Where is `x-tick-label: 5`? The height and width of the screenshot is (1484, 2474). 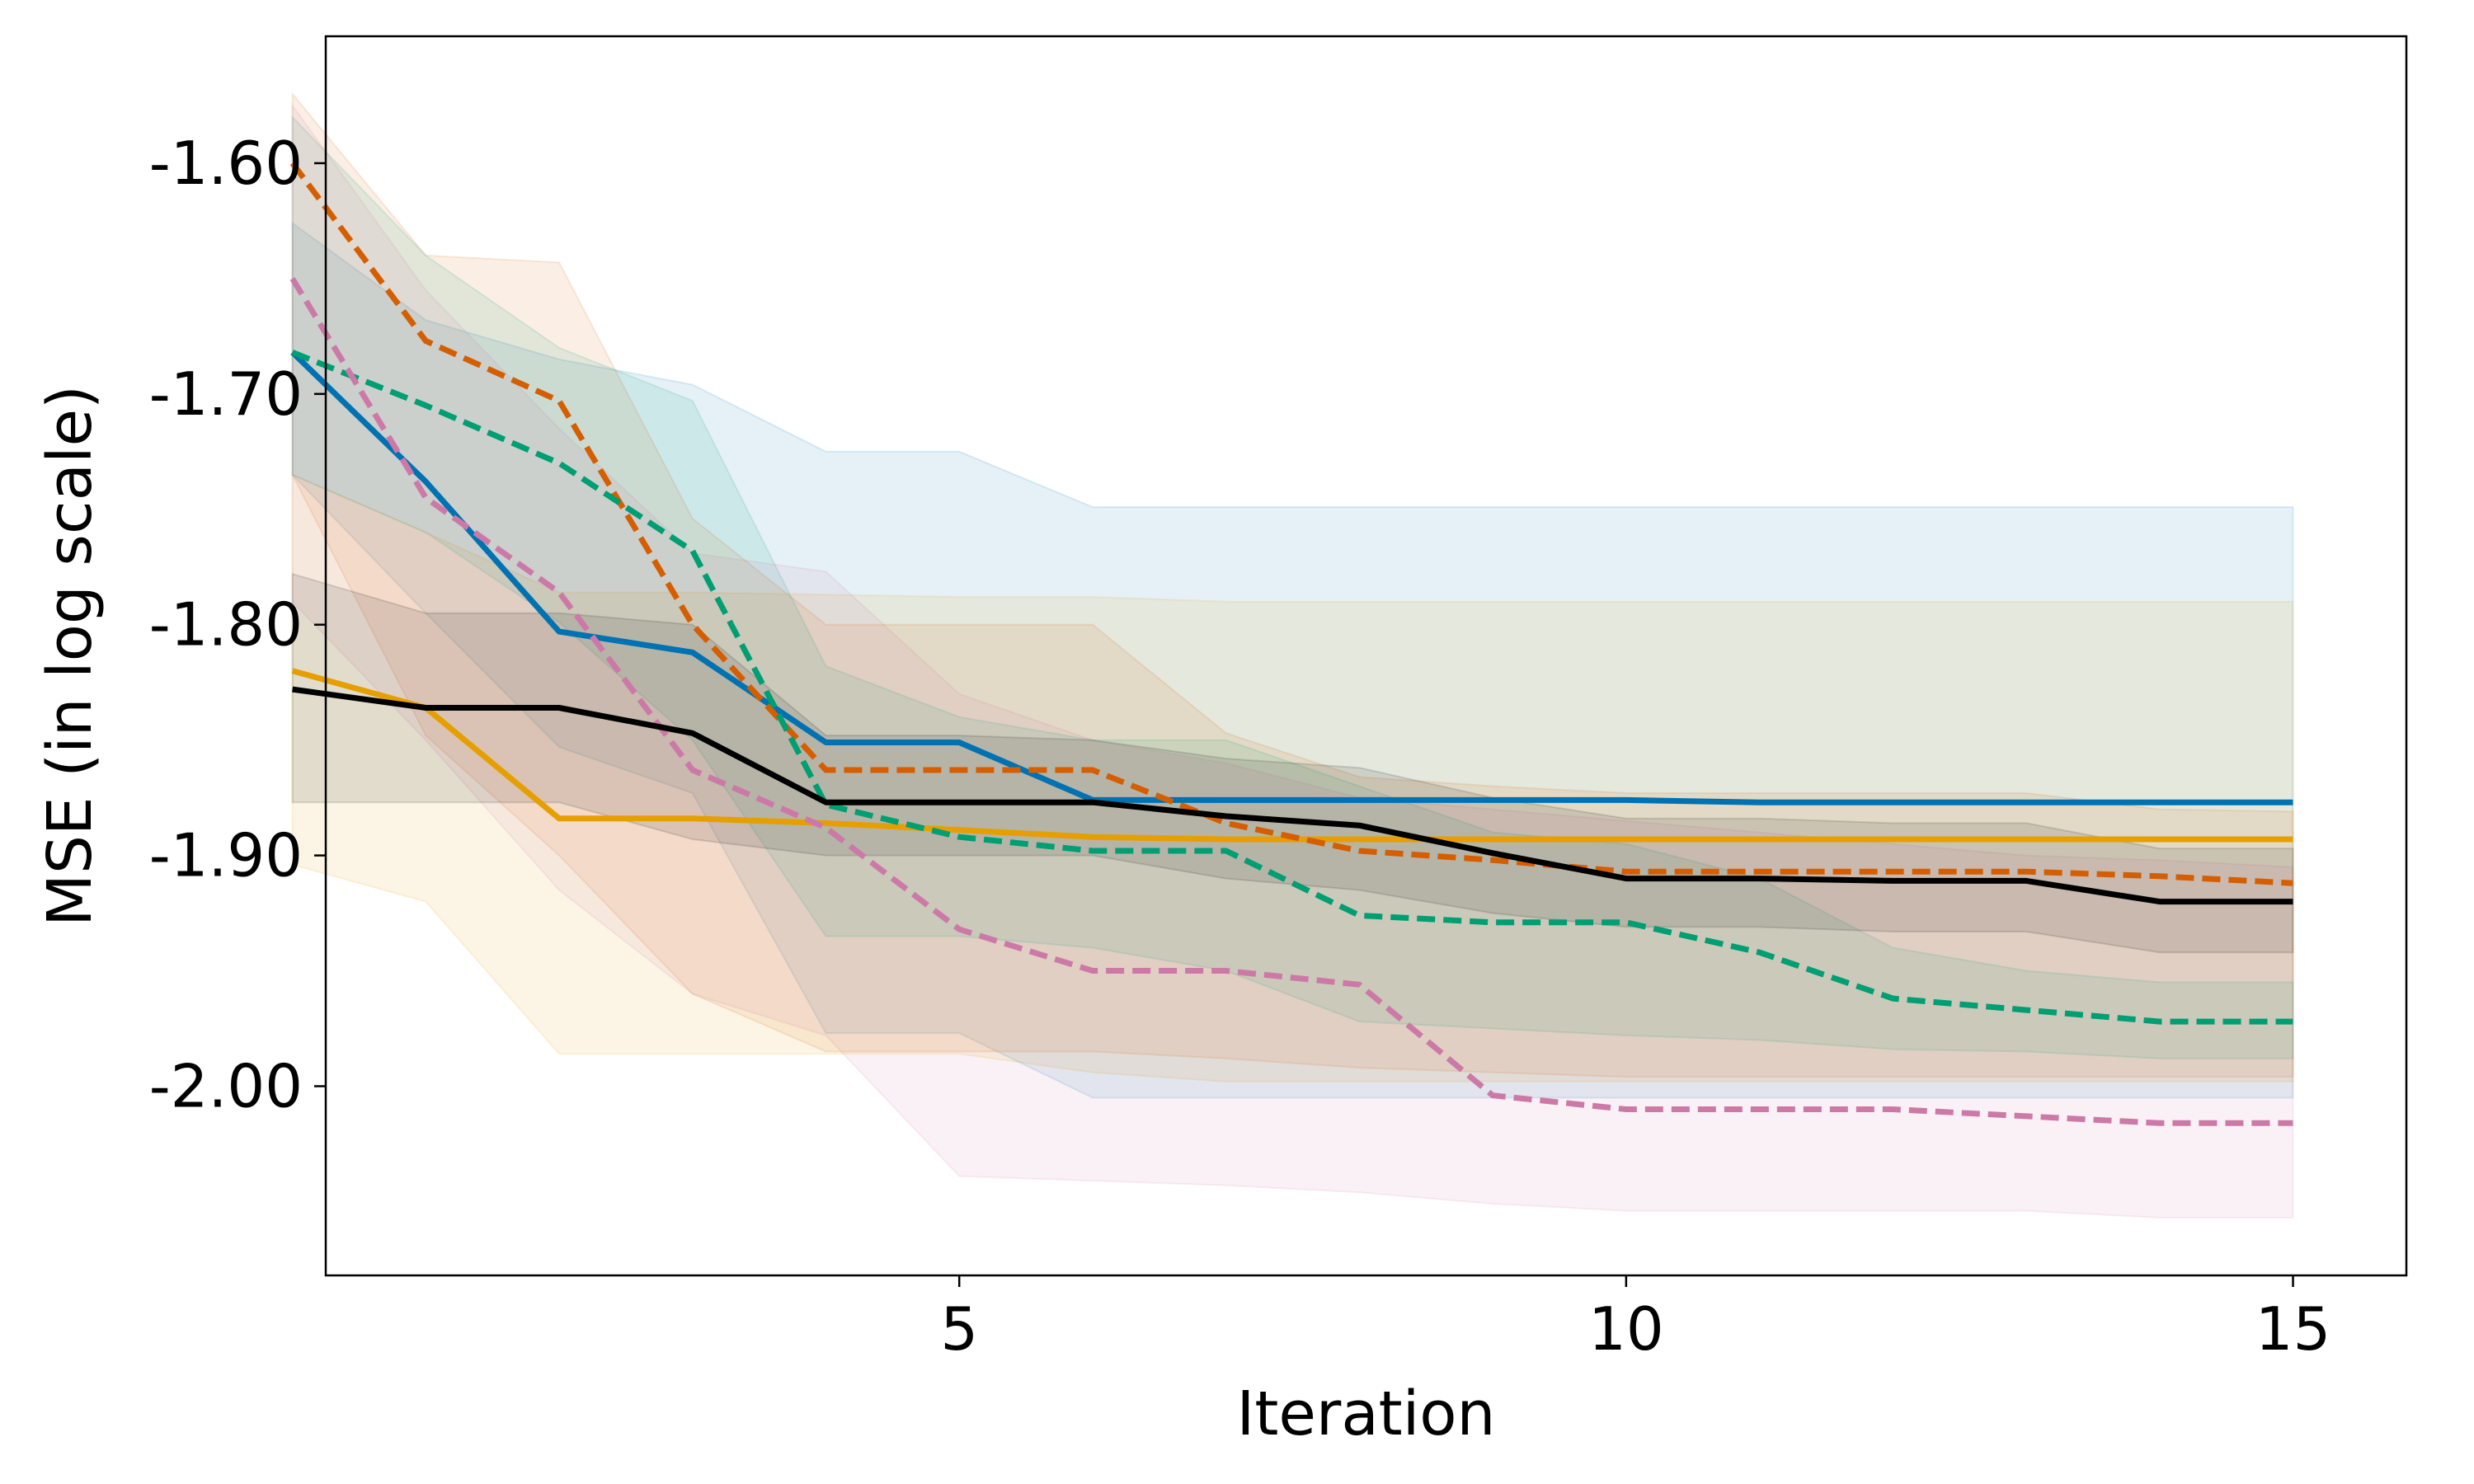
x-tick-label: 5 is located at coordinates (959, 1329).